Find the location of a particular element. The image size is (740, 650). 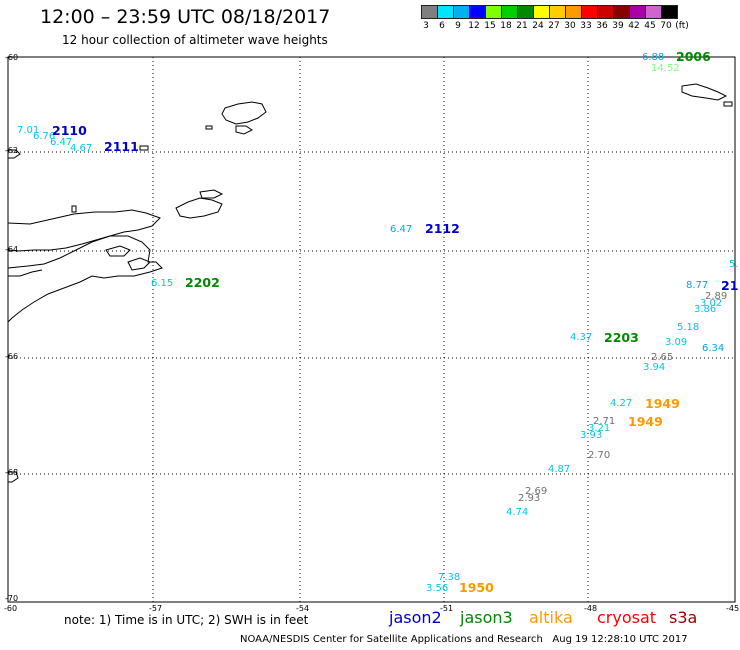

wave-height-value: 4.74 is located at coordinates (517, 512).